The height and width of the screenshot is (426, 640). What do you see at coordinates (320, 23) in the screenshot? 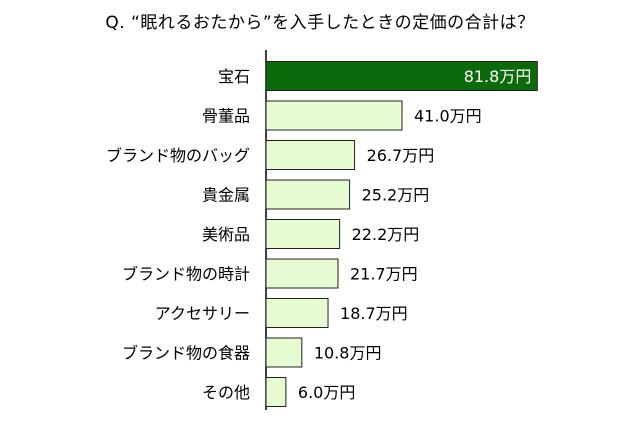
I see `chart-title: Q. “眠れるおたから”を入手したときの定価の合計は？` at bounding box center [320, 23].